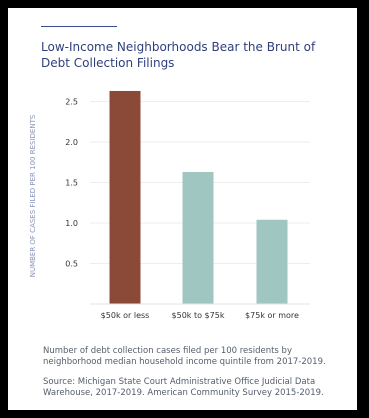 This screenshot has width=369, height=418. I want to click on y-tick-label: 1.0, so click(71, 223).